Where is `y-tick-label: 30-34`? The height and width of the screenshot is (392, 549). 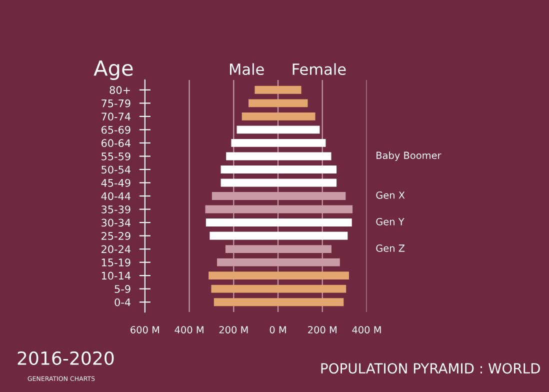 y-tick-label: 30-34 is located at coordinates (116, 222).